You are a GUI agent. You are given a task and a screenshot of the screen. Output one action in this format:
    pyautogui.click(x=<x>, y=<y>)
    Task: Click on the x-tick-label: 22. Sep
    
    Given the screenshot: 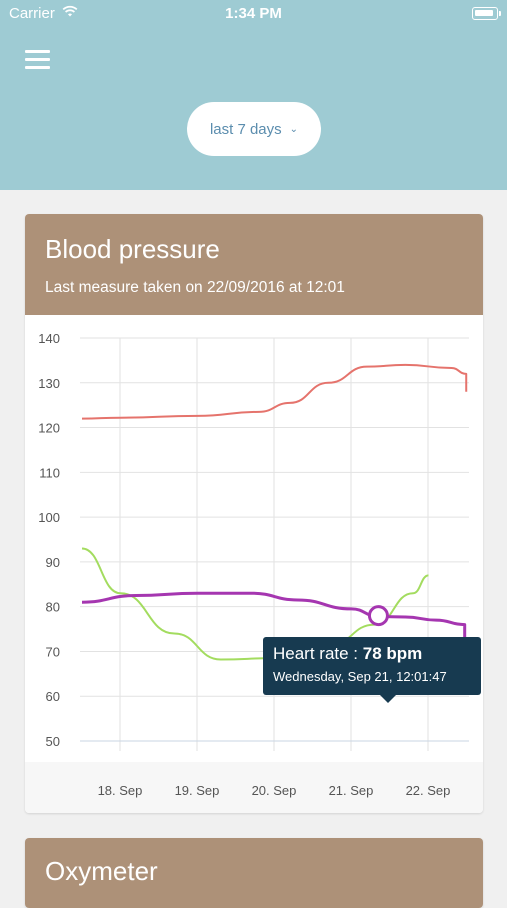 What is the action you would take?
    pyautogui.click(x=428, y=790)
    